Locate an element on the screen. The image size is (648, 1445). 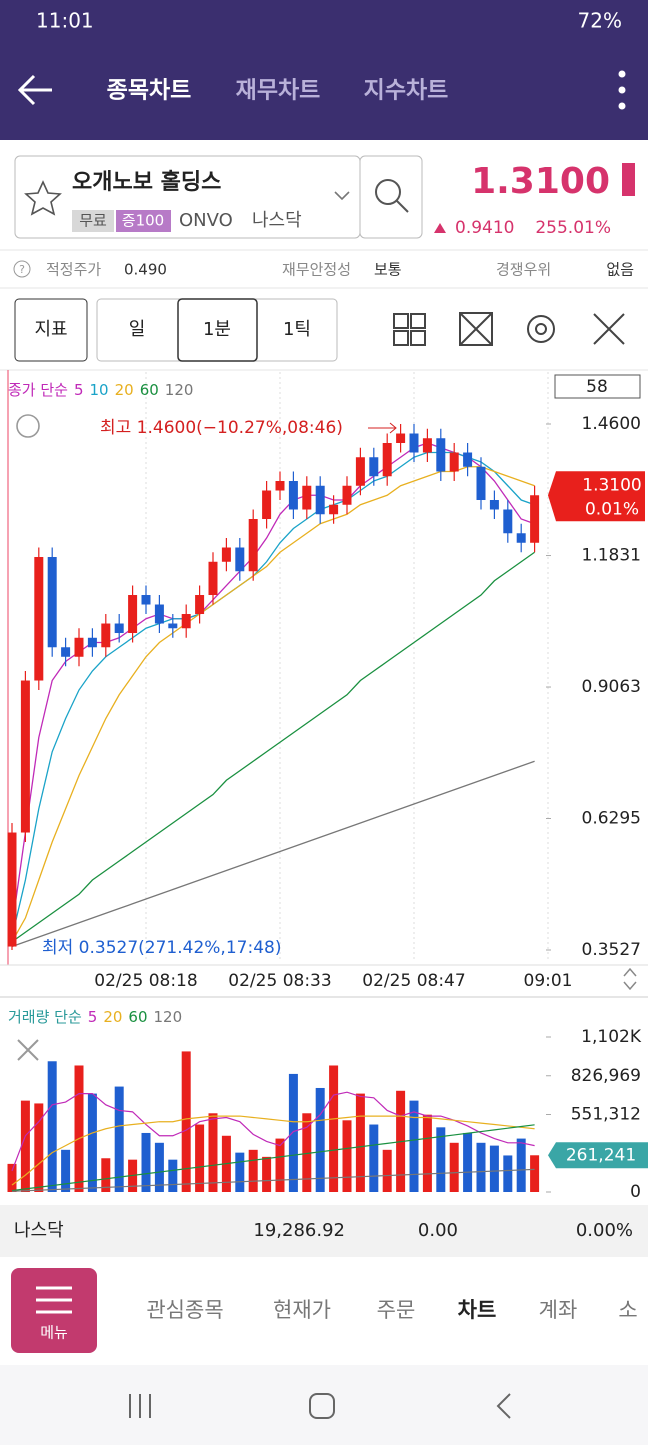
indicator-button is located at coordinates (51, 330).